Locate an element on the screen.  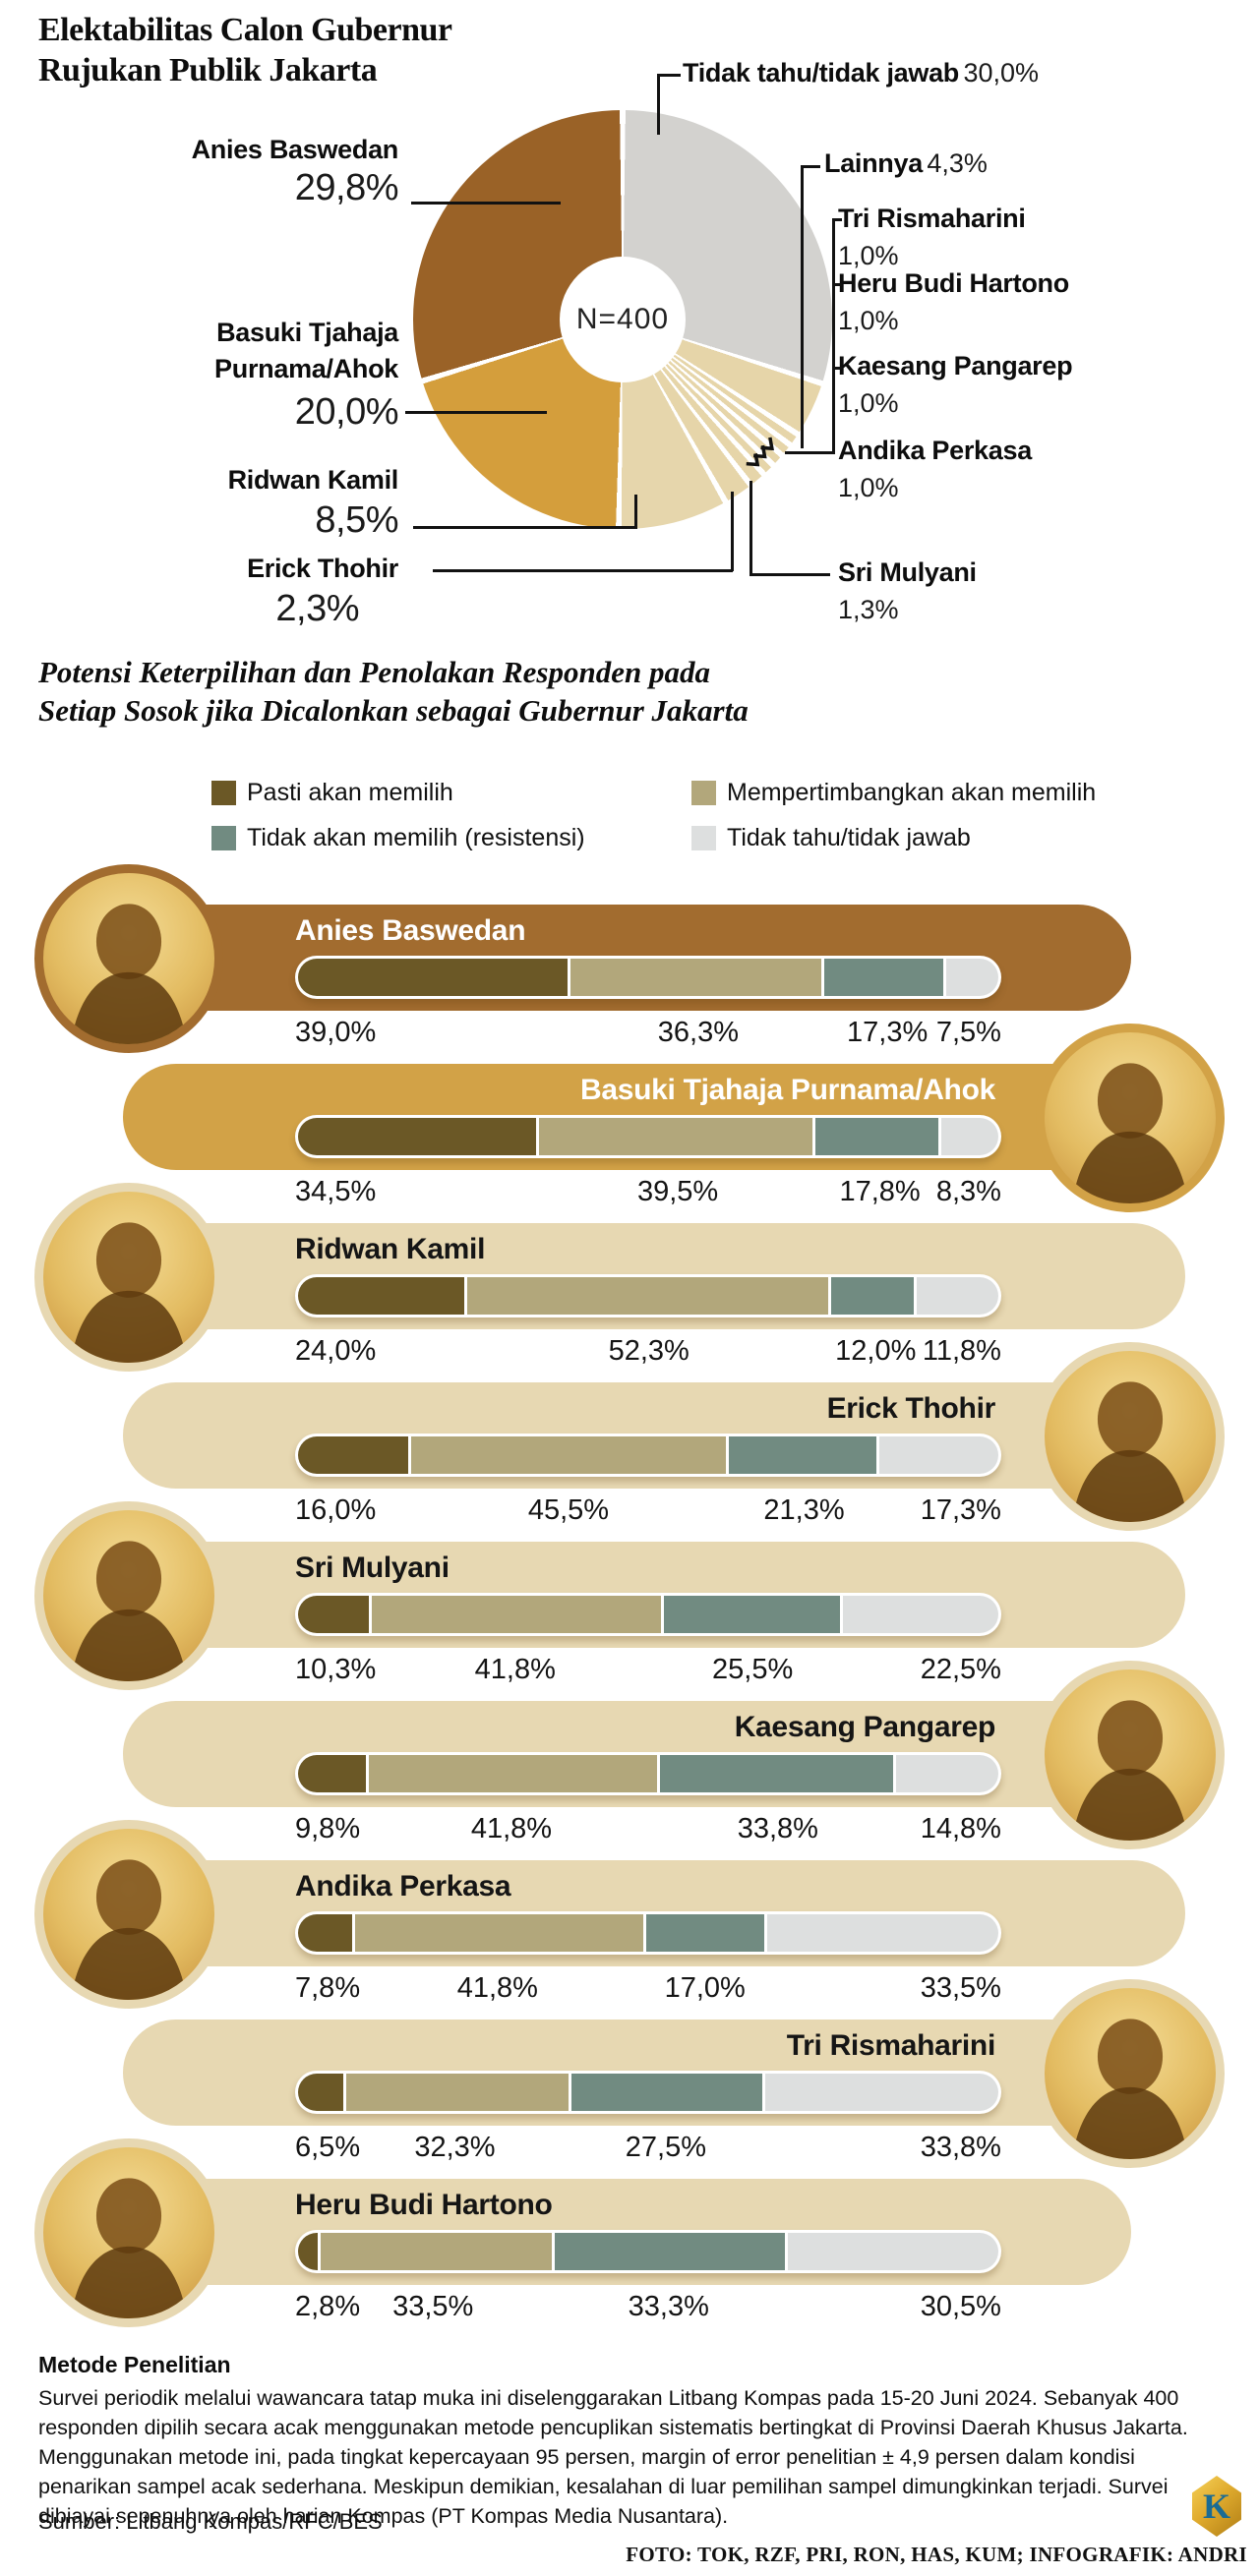
candidate-name: Anies Baswedan is located at coordinates (410, 930).